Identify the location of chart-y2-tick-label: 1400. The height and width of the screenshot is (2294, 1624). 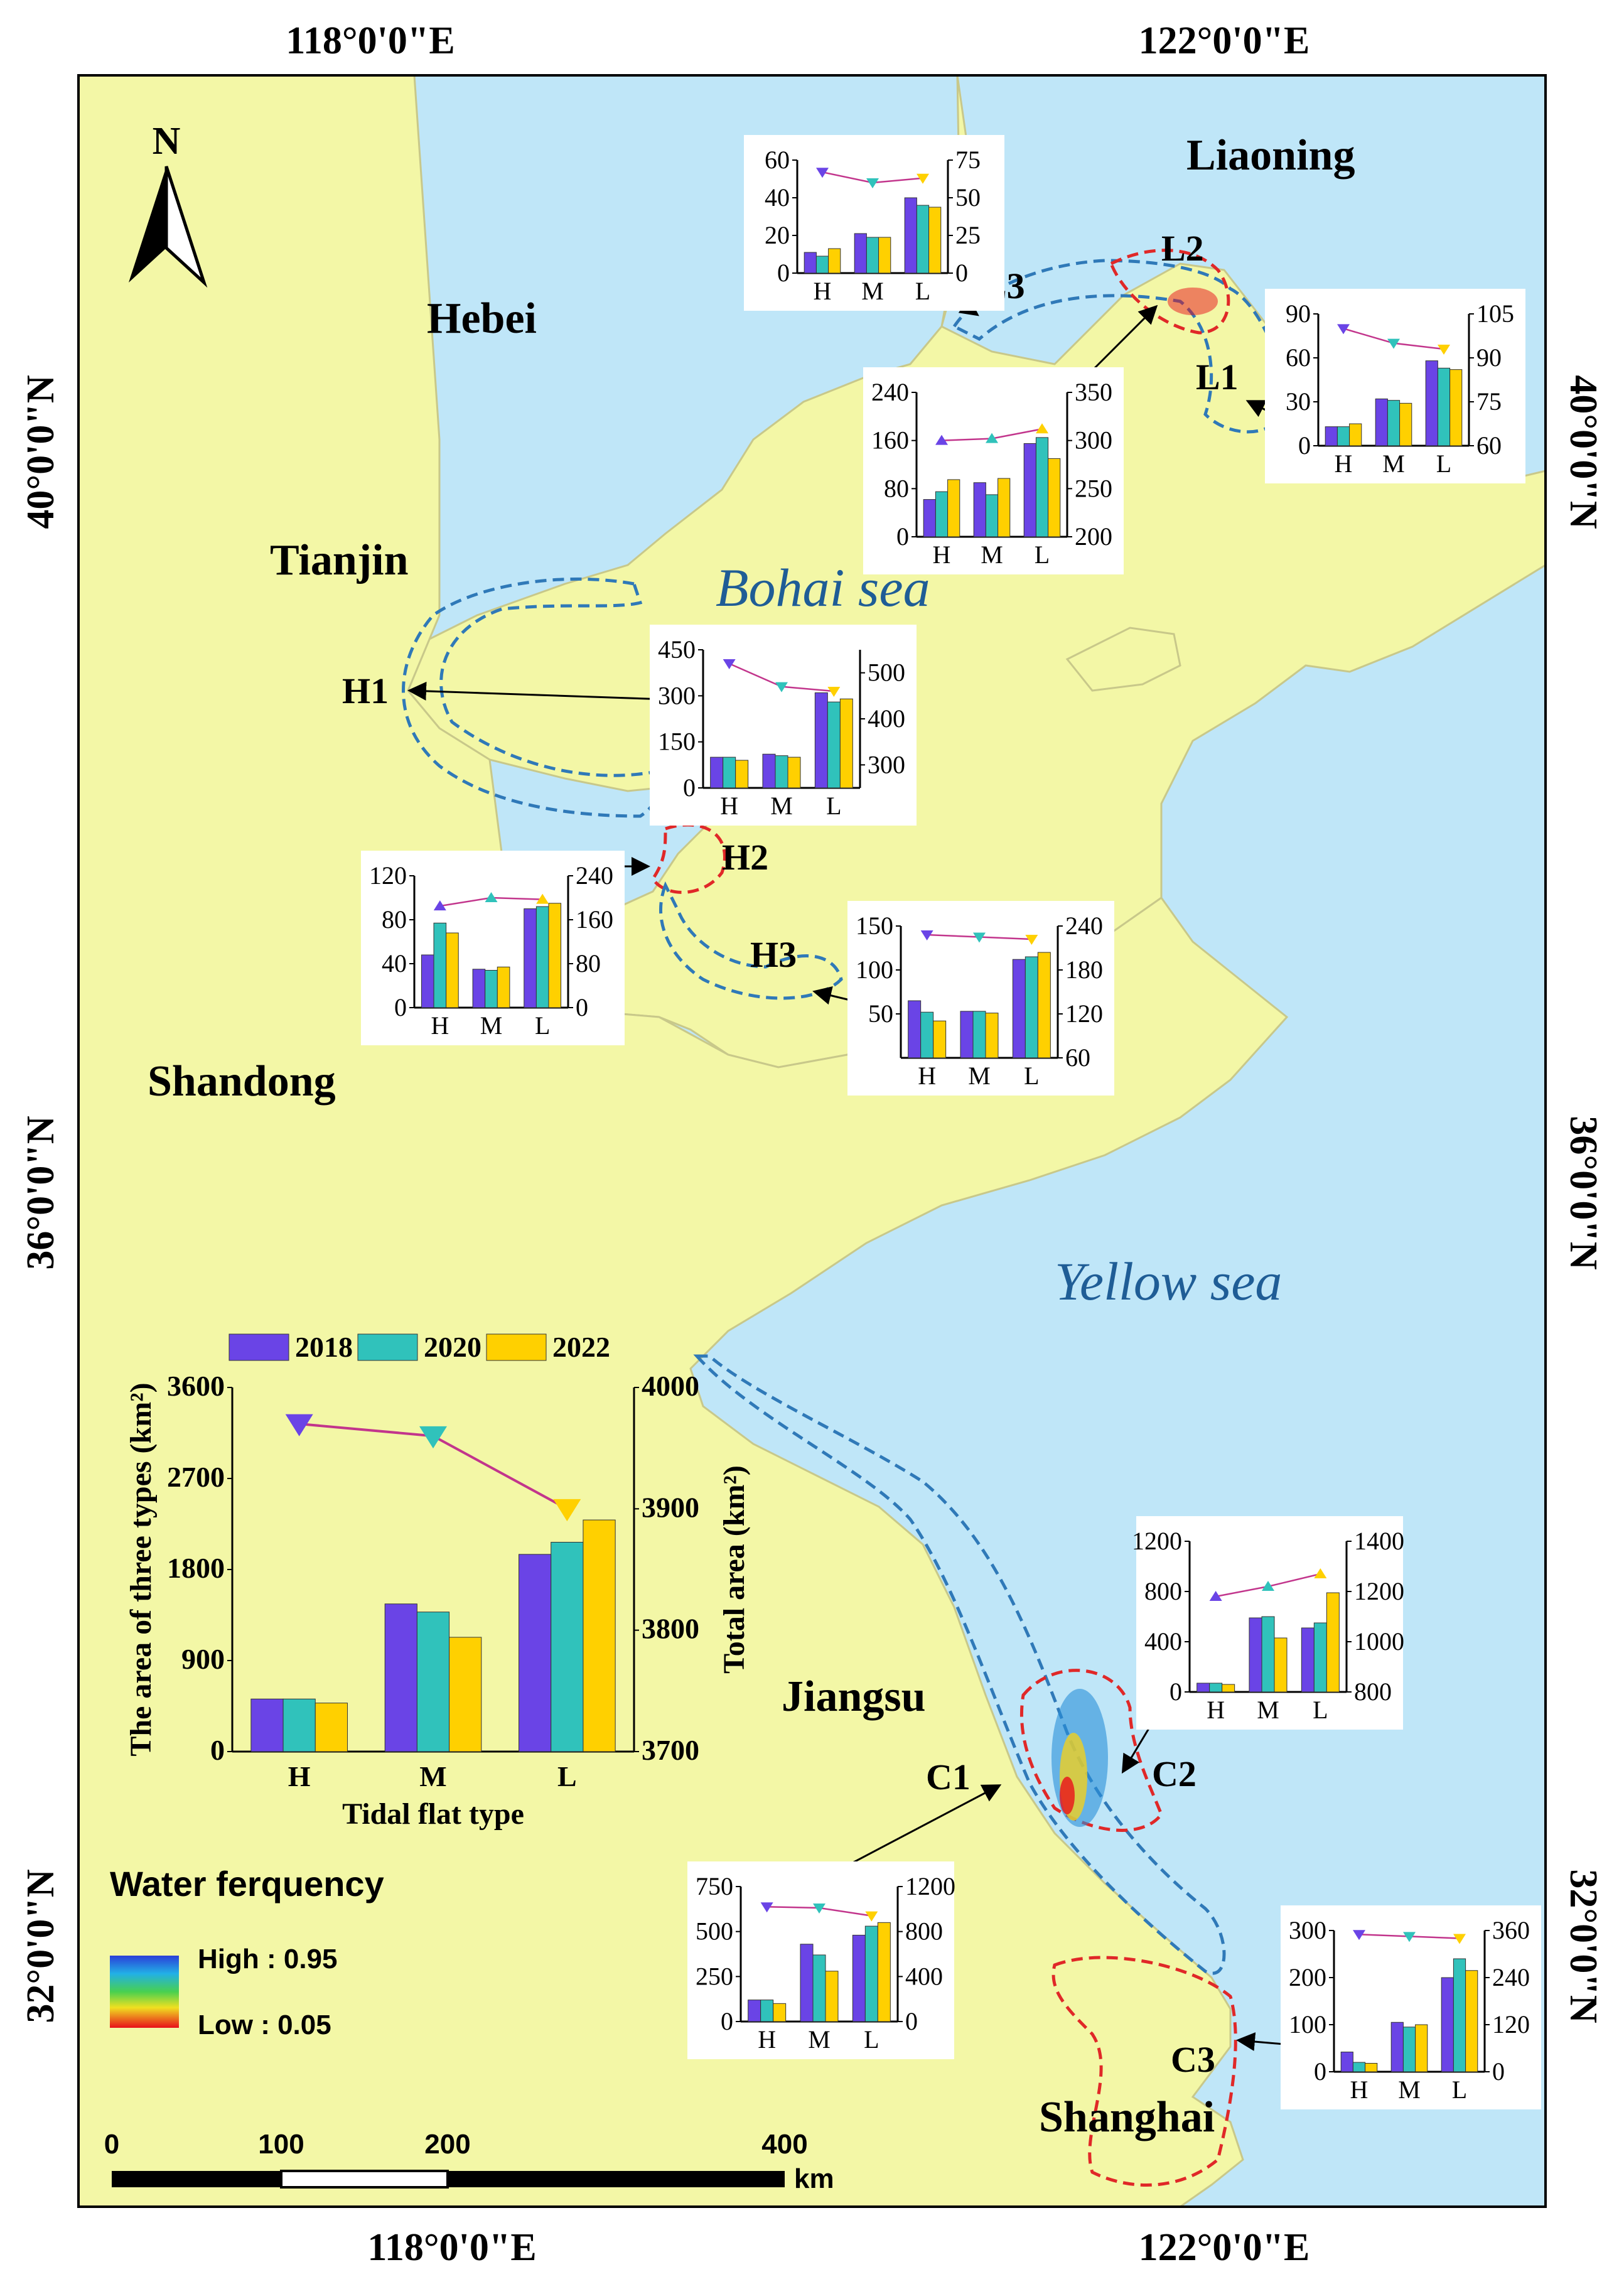
(1379, 1541).